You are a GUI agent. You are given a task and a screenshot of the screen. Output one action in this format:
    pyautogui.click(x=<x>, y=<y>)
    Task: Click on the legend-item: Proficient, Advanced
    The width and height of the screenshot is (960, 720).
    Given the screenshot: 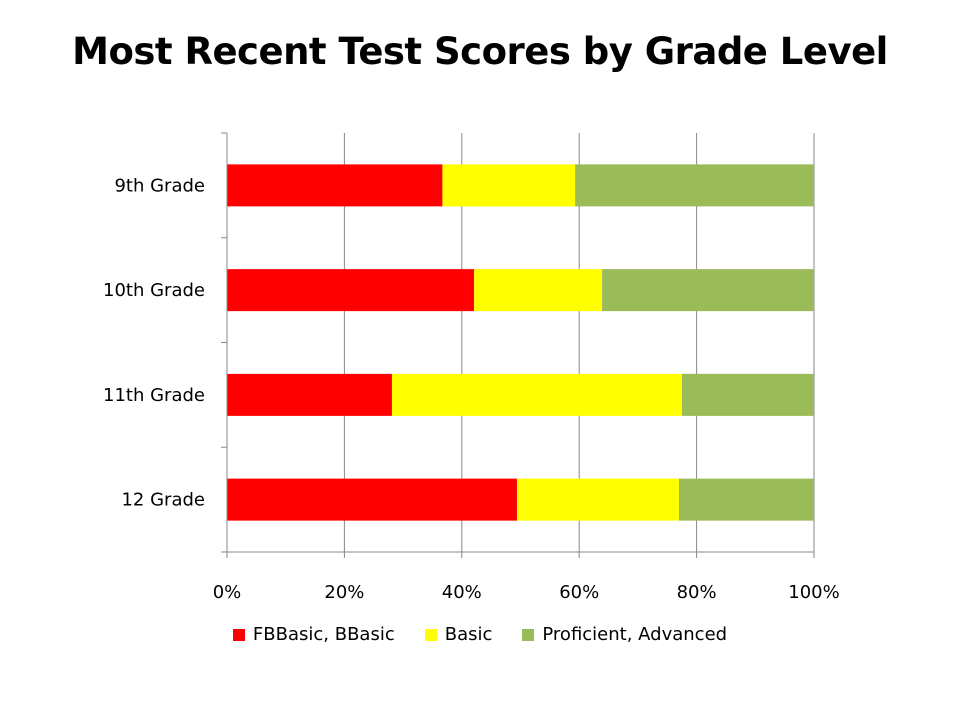 What is the action you would take?
    pyautogui.click(x=624, y=634)
    